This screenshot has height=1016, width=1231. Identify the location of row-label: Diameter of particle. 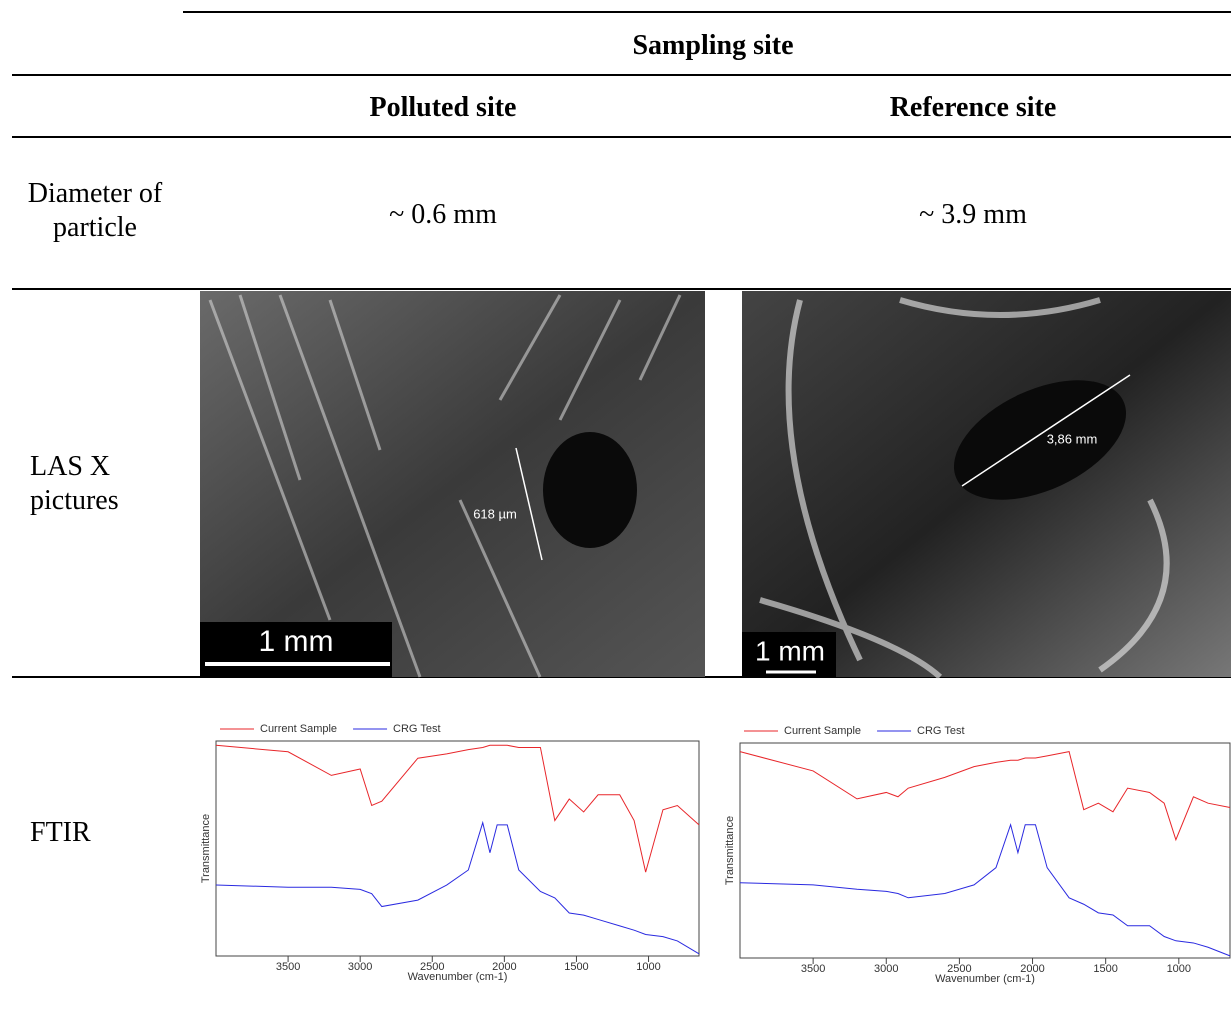
(95, 210).